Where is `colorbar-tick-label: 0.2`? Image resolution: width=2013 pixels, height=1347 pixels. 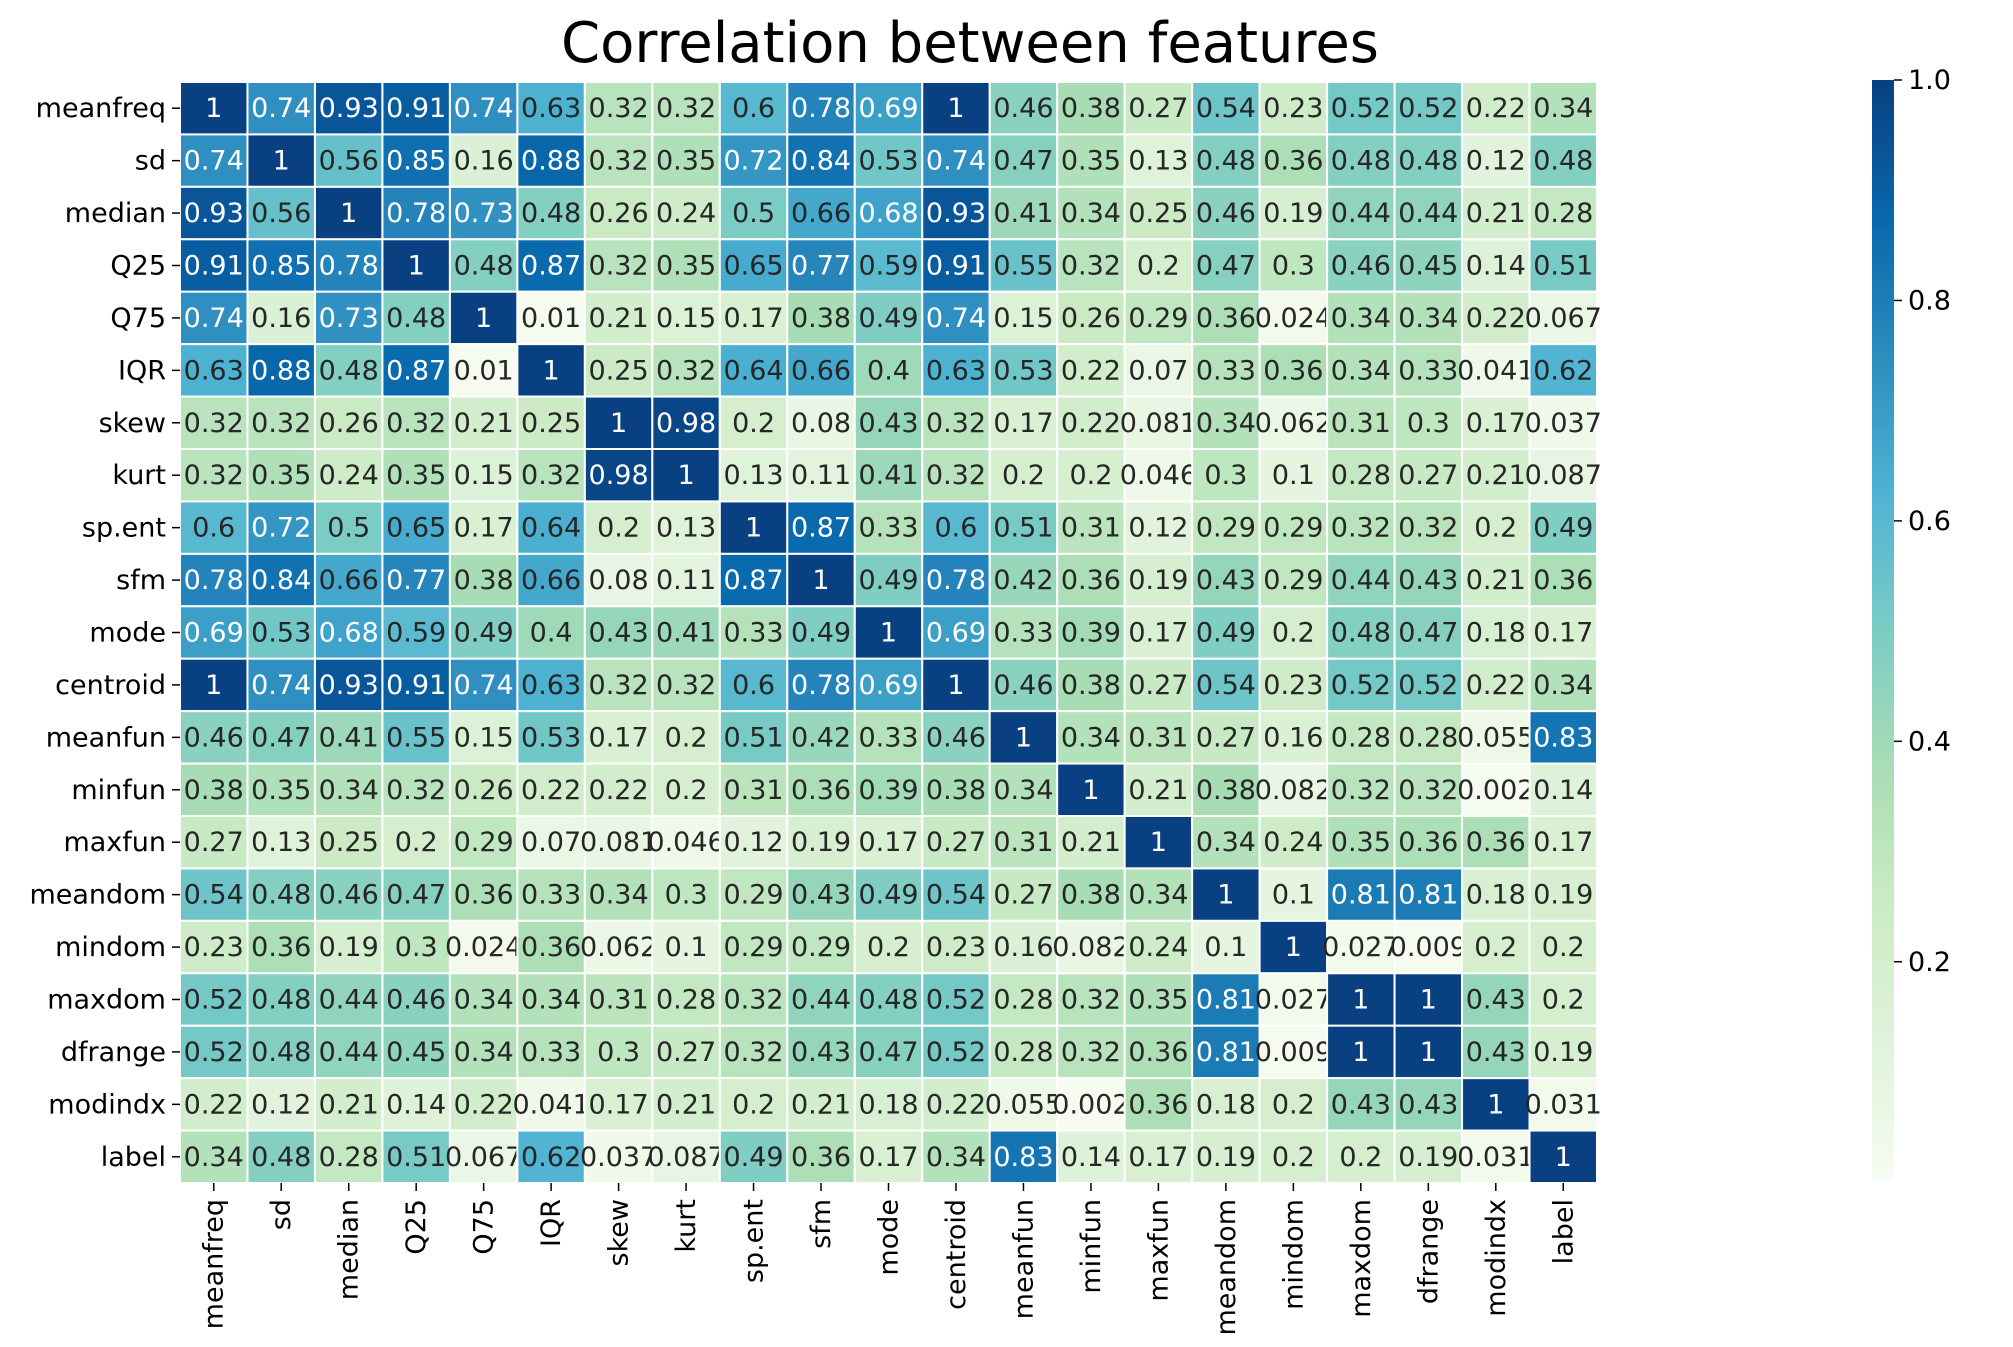 colorbar-tick-label: 0.2 is located at coordinates (1929, 962).